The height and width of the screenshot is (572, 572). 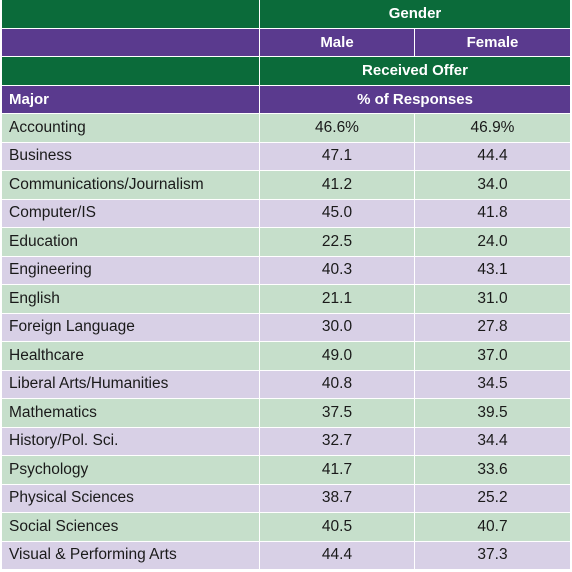 I want to click on male-value-cell: 37.5, so click(x=336, y=413).